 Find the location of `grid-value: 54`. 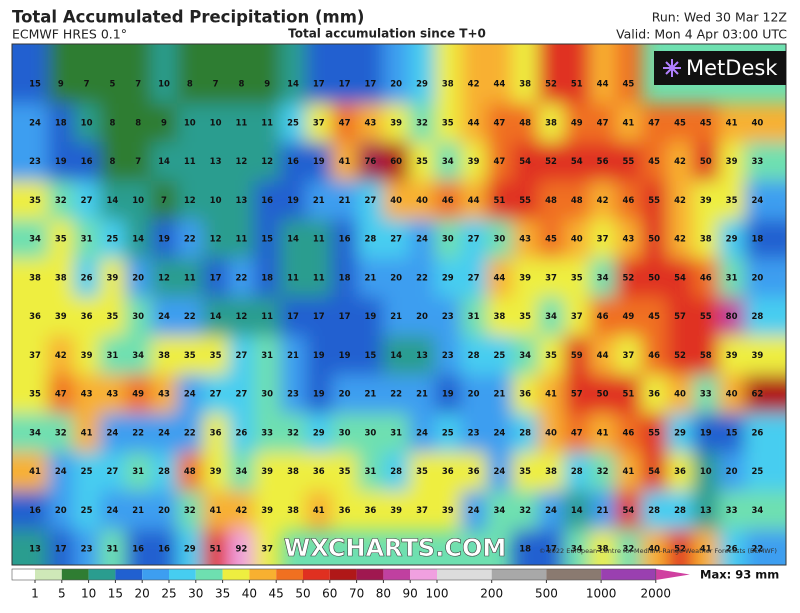

grid-value: 54 is located at coordinates (525, 162).